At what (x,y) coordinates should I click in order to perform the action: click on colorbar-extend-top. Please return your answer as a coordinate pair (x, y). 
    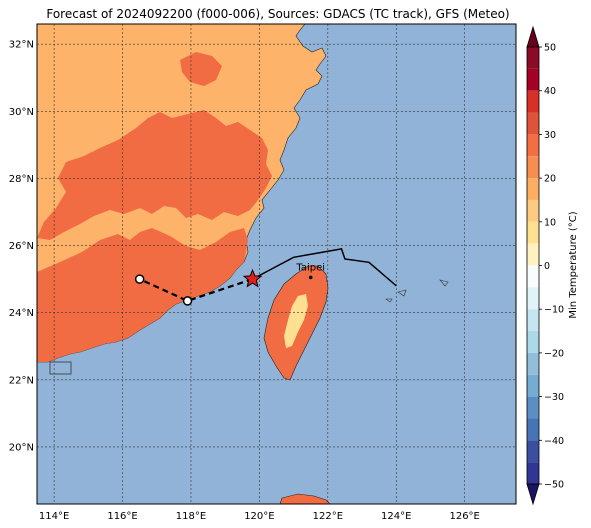
    Looking at the image, I should click on (533, 36).